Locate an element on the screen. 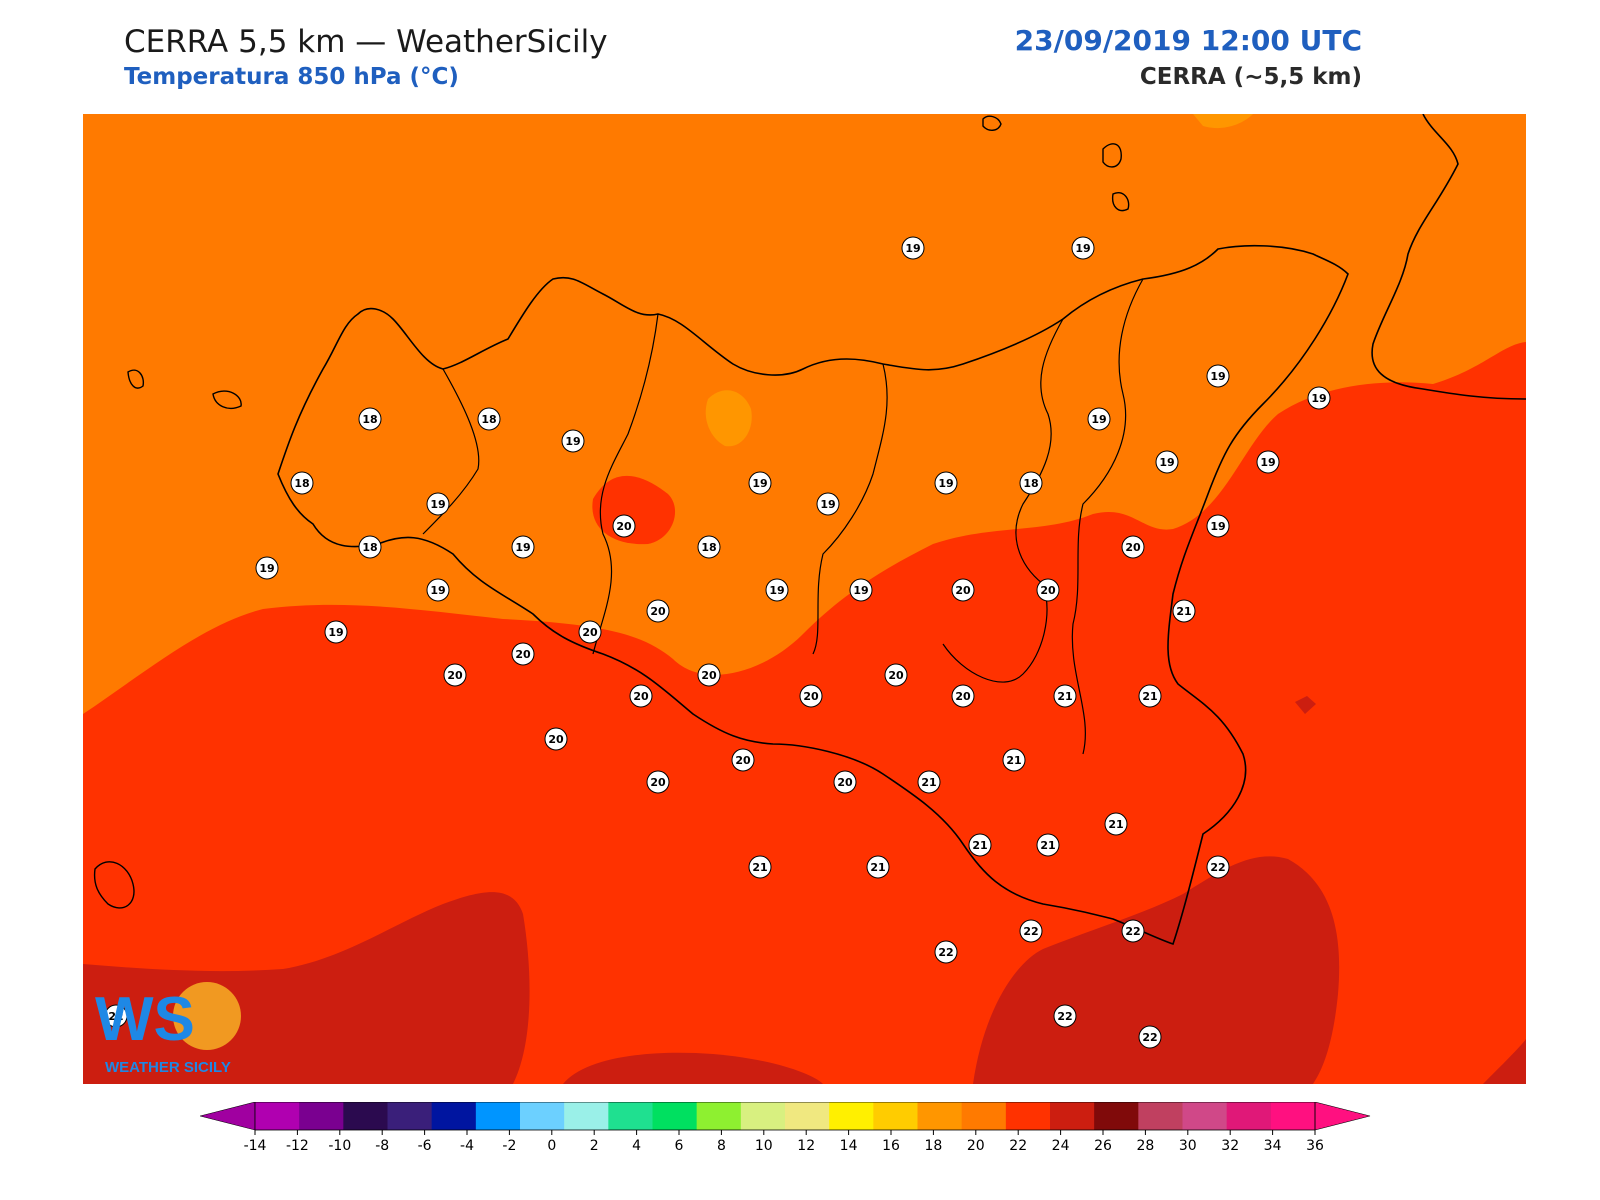  colorbar-tick-label: 16 is located at coordinates (891, 1146).